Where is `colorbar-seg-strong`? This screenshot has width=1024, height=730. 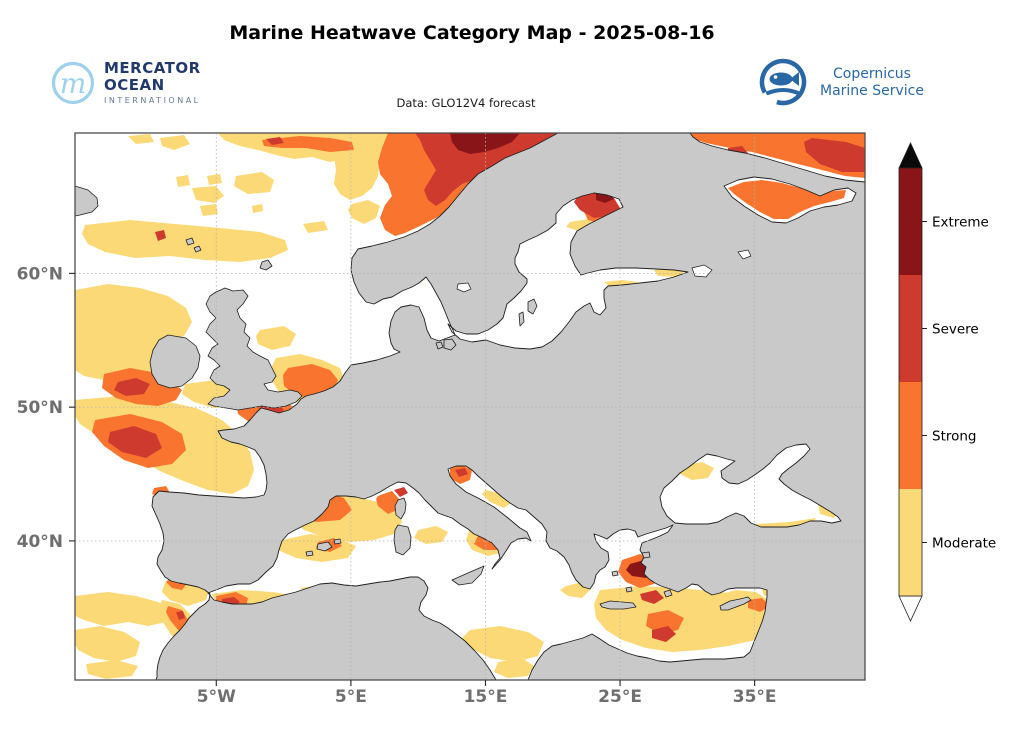 colorbar-seg-strong is located at coordinates (910, 435).